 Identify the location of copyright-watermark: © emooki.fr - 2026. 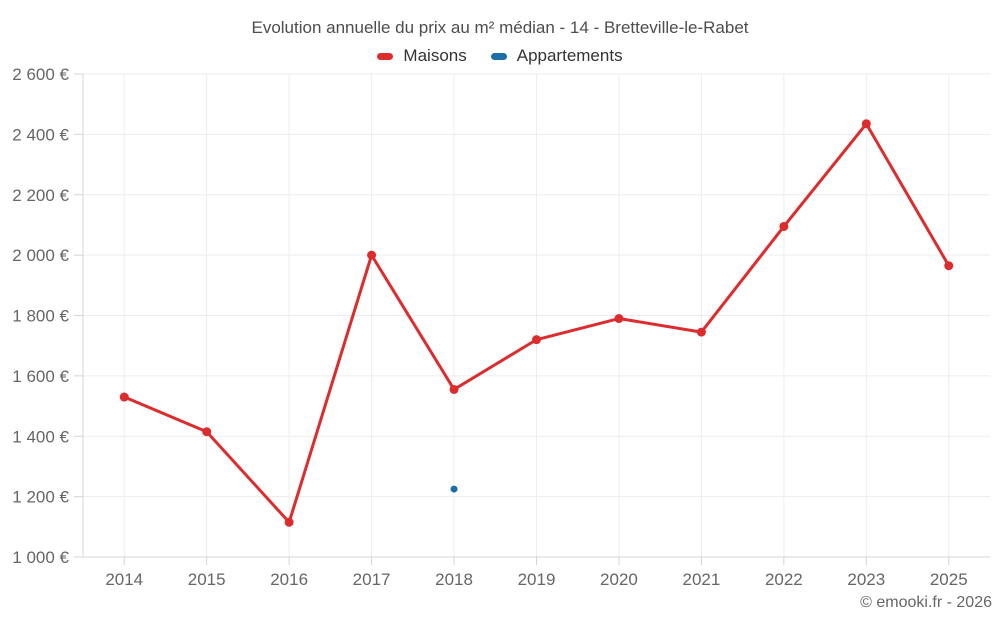
(926, 602).